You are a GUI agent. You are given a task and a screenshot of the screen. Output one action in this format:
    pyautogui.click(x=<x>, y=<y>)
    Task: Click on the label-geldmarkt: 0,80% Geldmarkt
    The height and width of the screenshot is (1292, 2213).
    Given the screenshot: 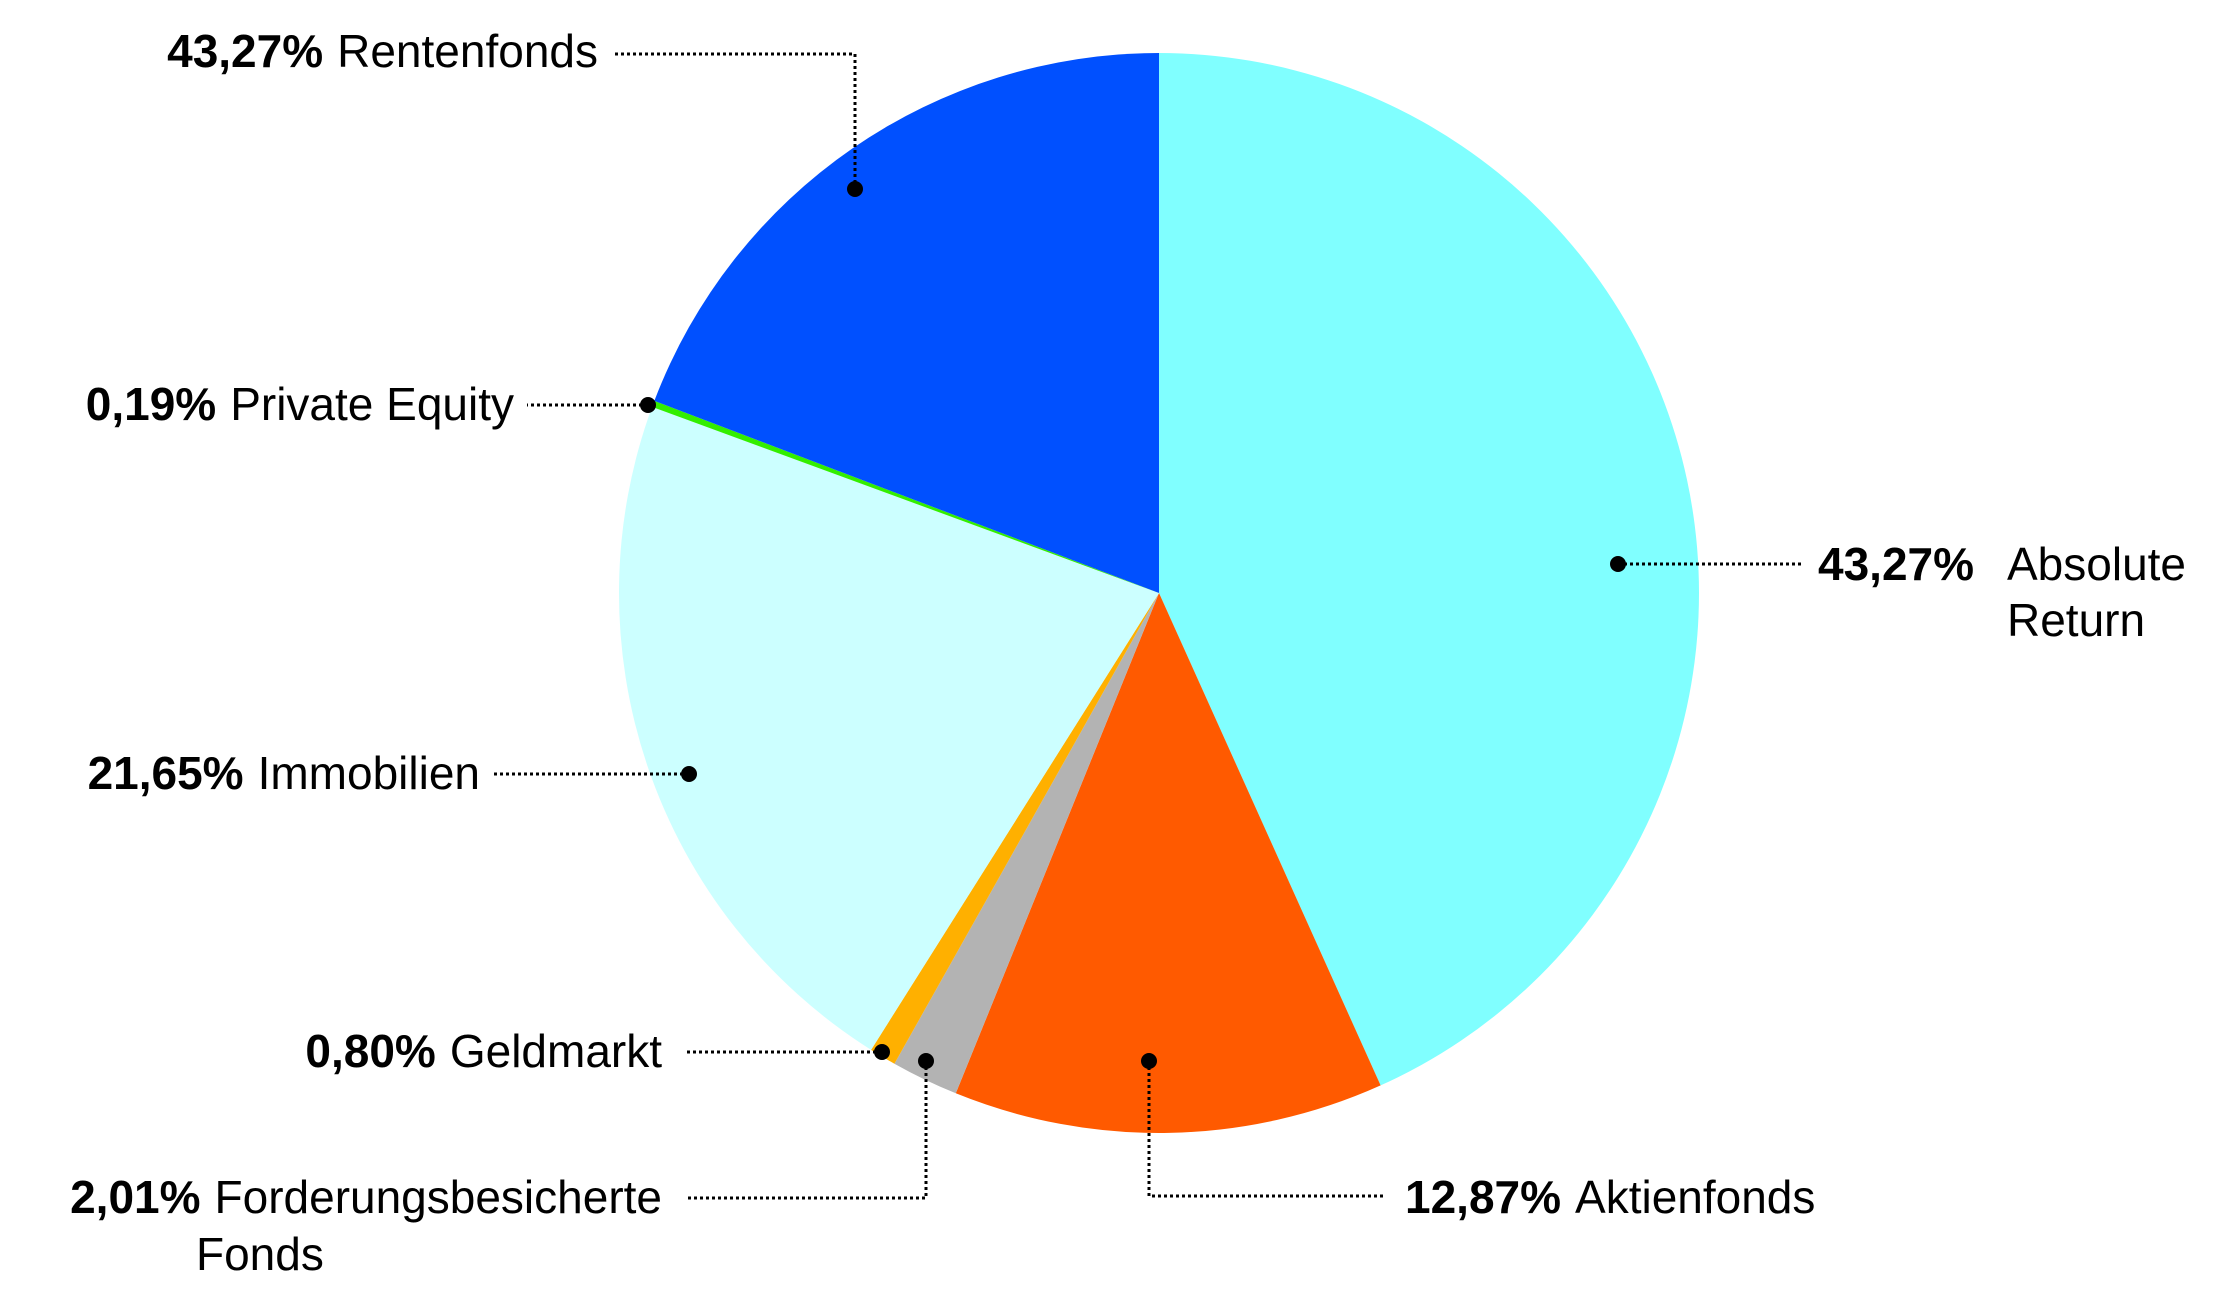 What is the action you would take?
    pyautogui.click(x=483, y=1051)
    